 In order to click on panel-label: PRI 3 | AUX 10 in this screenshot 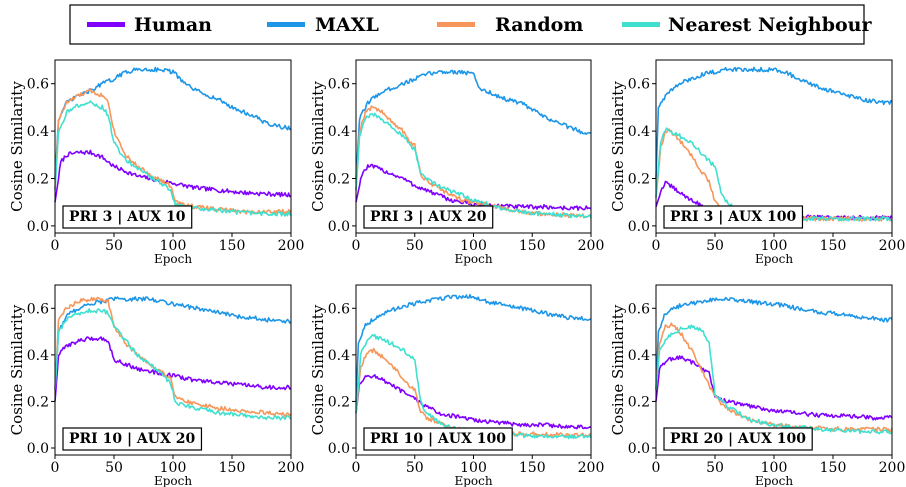, I will do `click(127, 217)`.